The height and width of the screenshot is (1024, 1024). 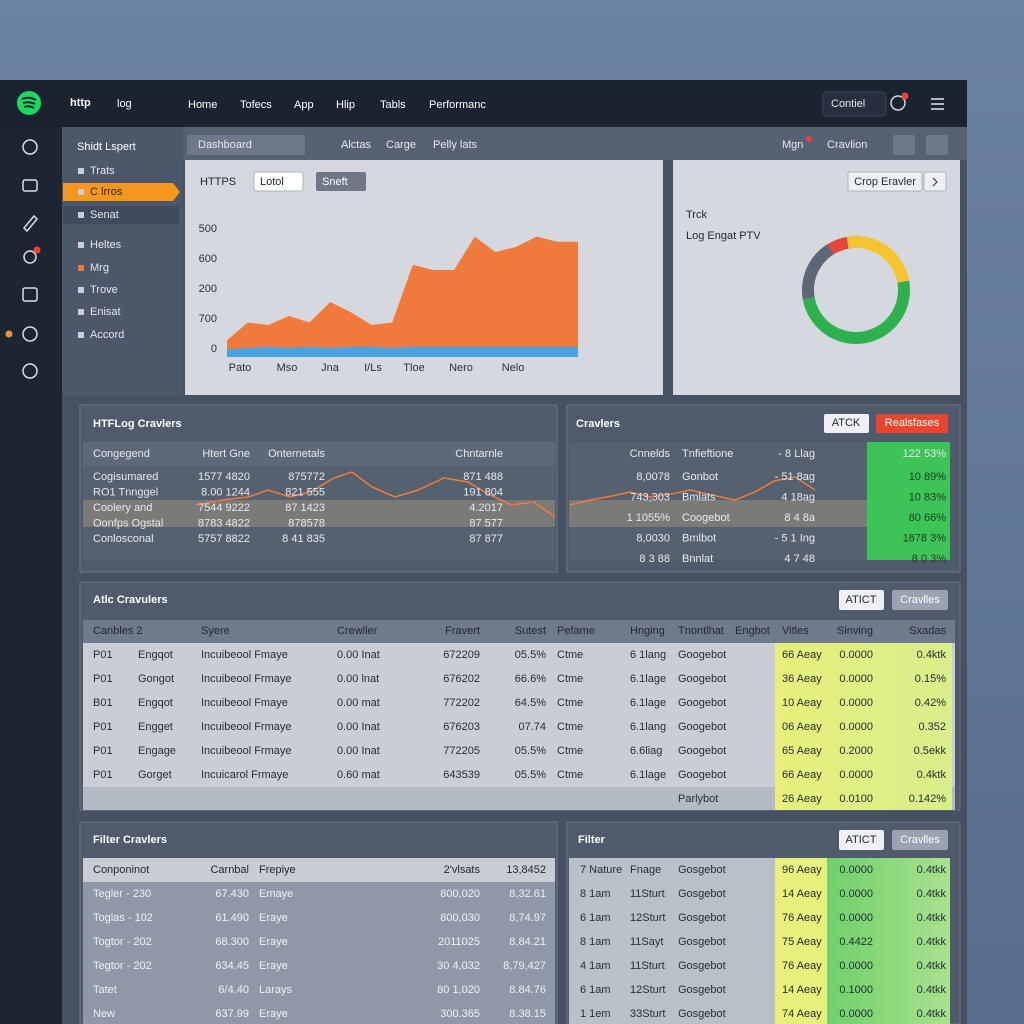 What do you see at coordinates (799, 518) in the screenshot?
I see `table-cell: 8 4 8a` at bounding box center [799, 518].